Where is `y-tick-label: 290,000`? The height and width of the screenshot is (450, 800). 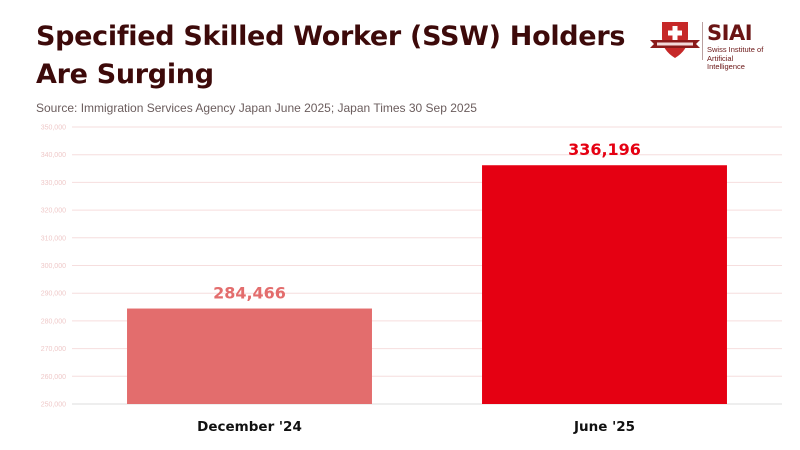 y-tick-label: 290,000 is located at coordinates (53, 294).